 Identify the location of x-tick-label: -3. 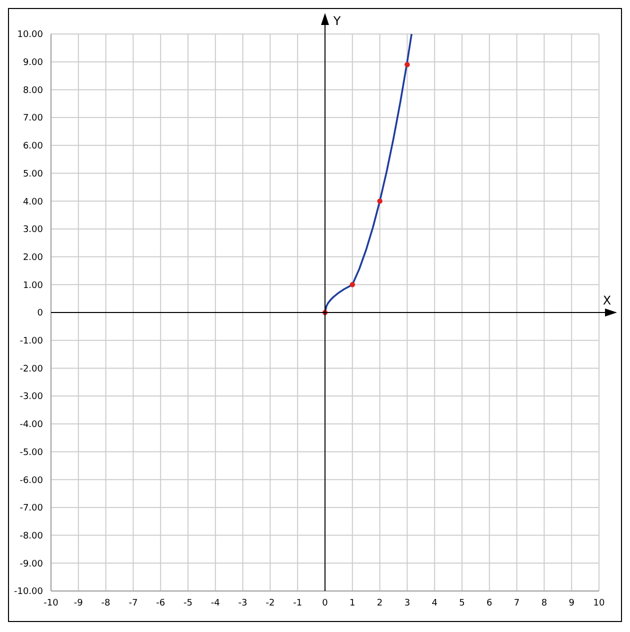
(243, 603).